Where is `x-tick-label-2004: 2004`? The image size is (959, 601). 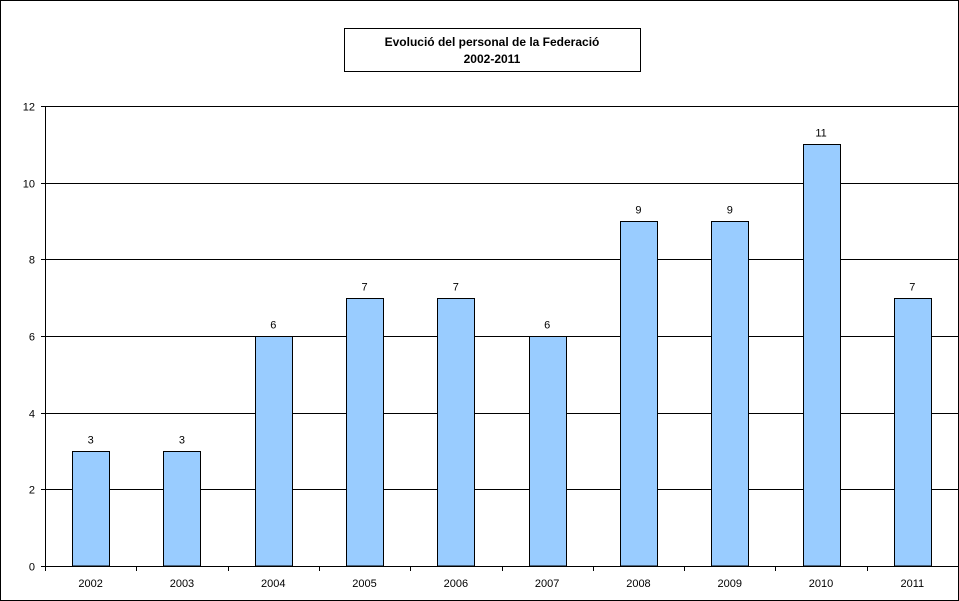
x-tick-label-2004: 2004 is located at coordinates (273, 584).